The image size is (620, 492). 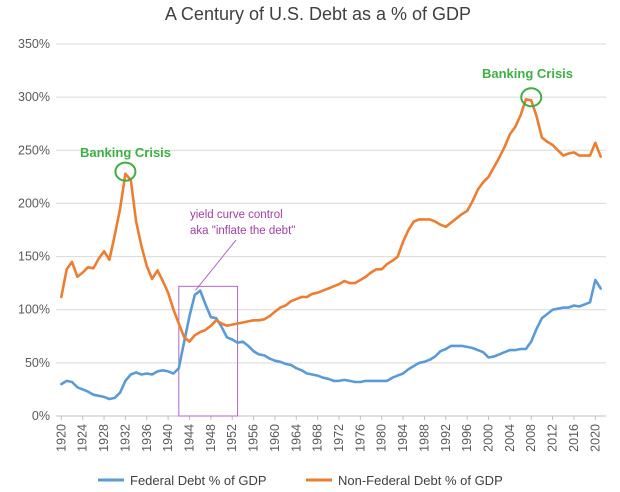 What do you see at coordinates (104, 438) in the screenshot?
I see `x-tick-label: 1928` at bounding box center [104, 438].